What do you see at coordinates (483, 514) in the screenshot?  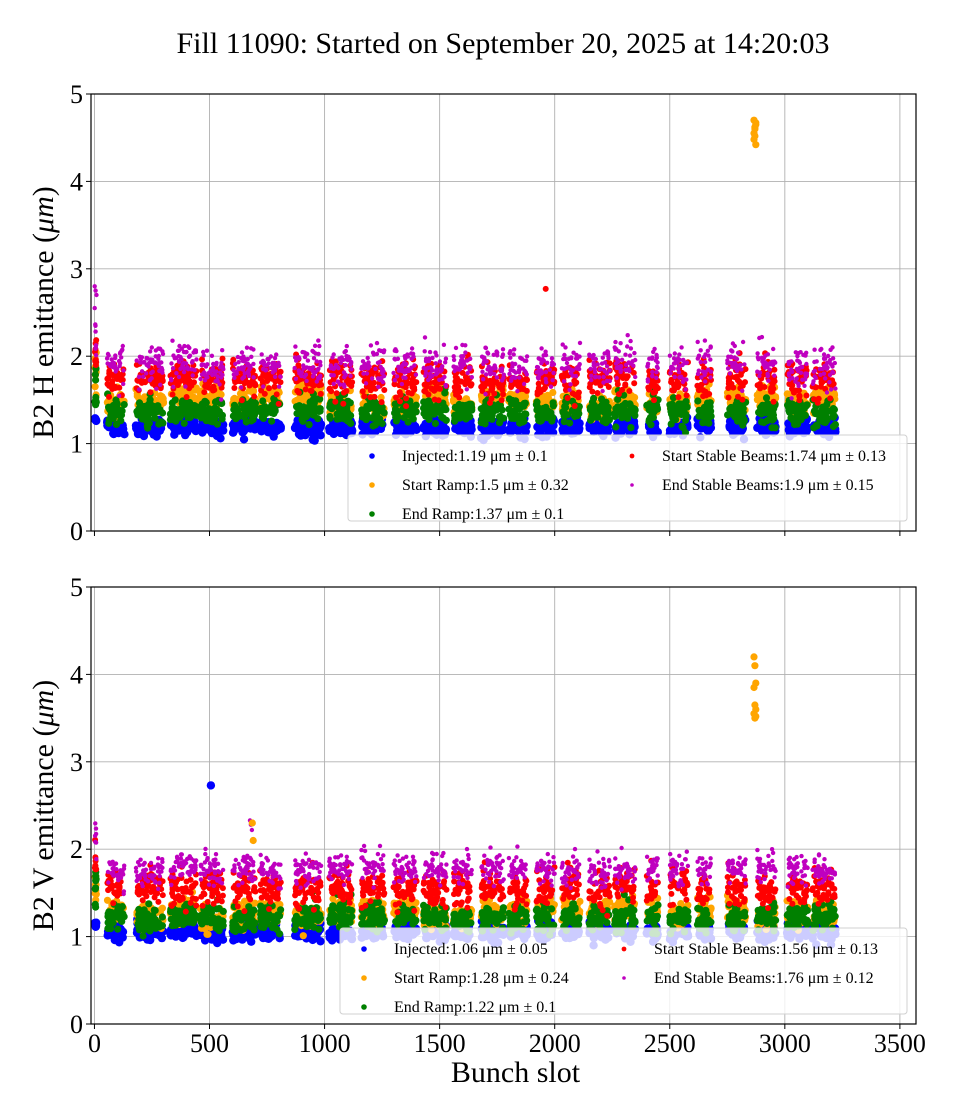 I see `legend-label: End Ramp:1.37 μm ± 0.1` at bounding box center [483, 514].